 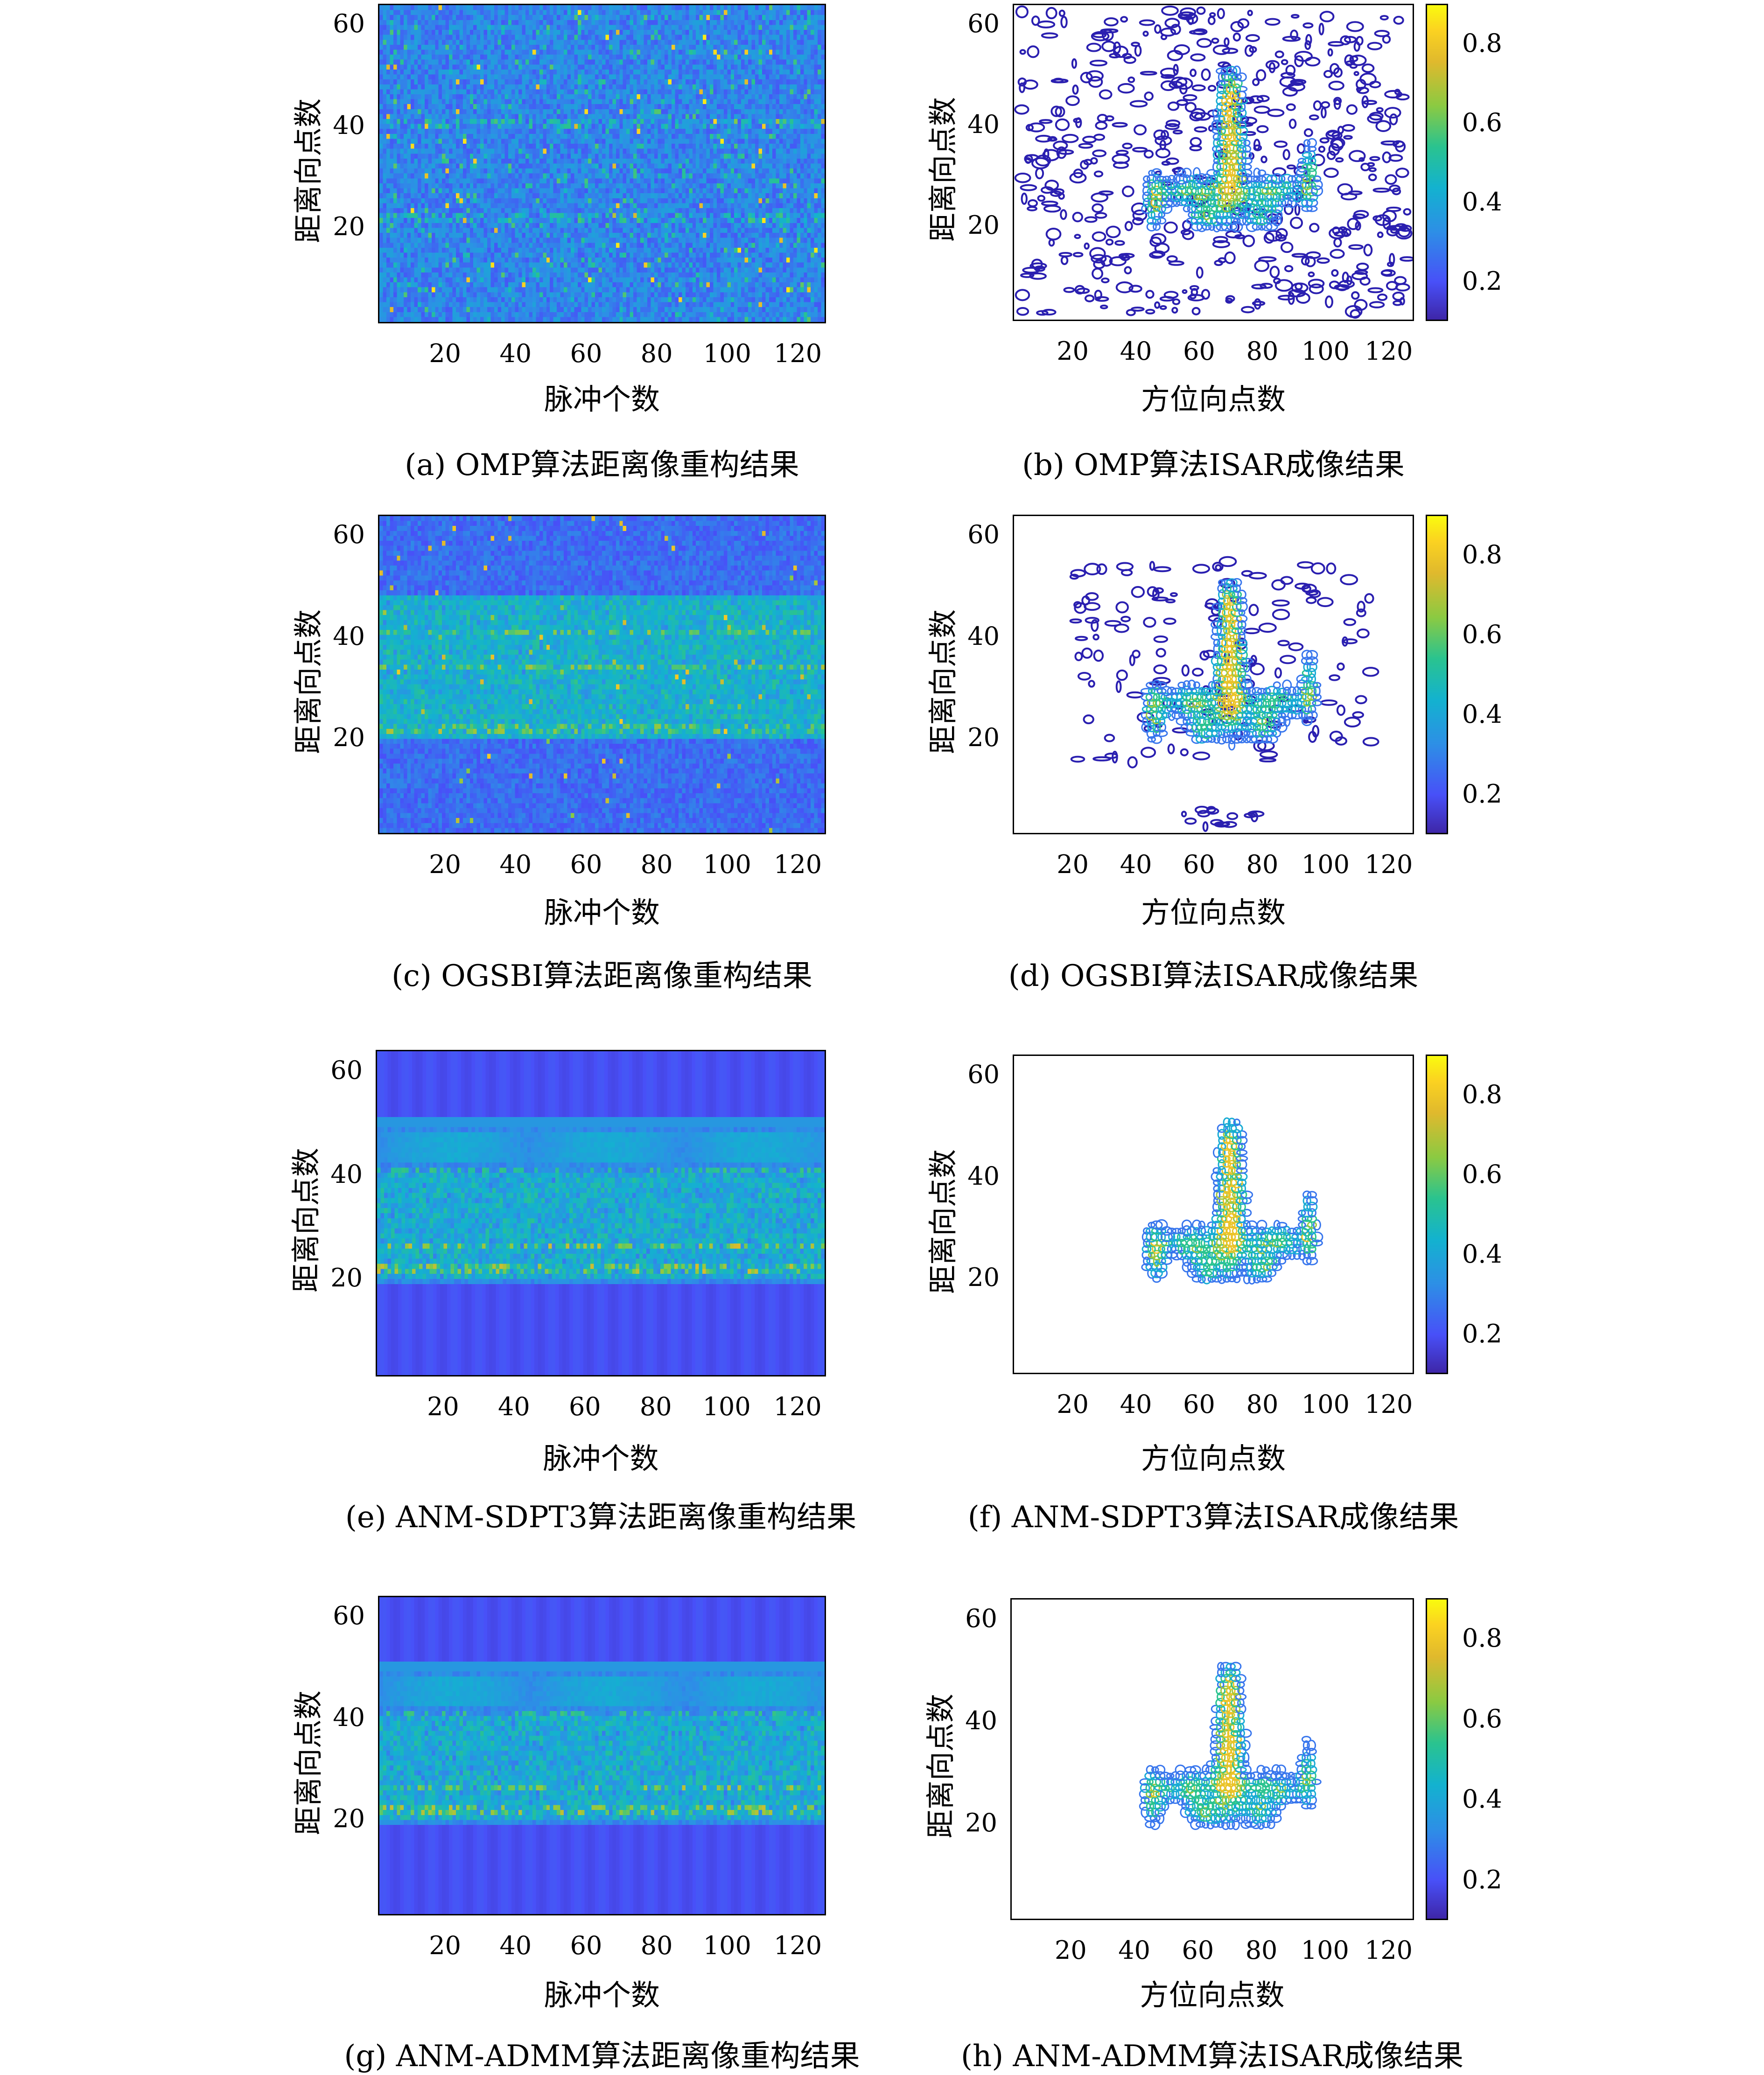 I want to click on x-tick-label: 80, so click(x=655, y=1406).